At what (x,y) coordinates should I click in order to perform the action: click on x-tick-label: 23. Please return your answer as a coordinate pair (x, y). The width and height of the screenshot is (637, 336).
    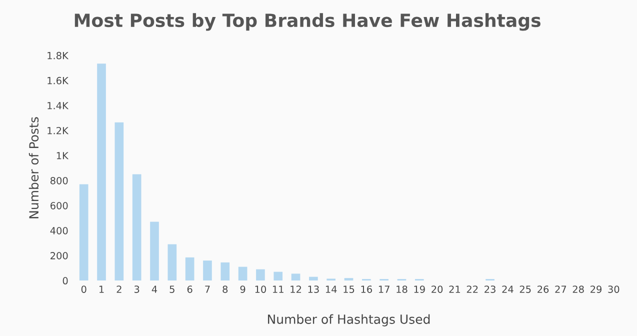
    Looking at the image, I should click on (490, 289).